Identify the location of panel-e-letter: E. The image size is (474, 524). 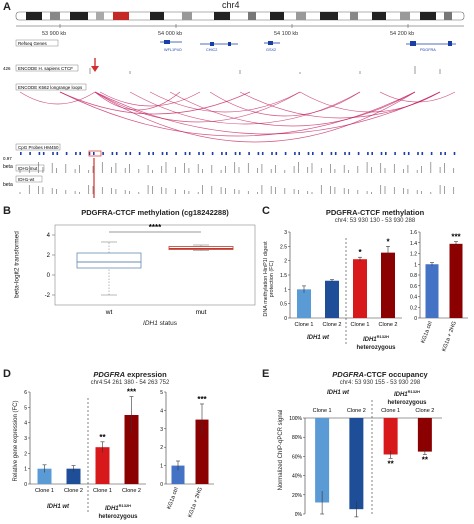
(266, 374).